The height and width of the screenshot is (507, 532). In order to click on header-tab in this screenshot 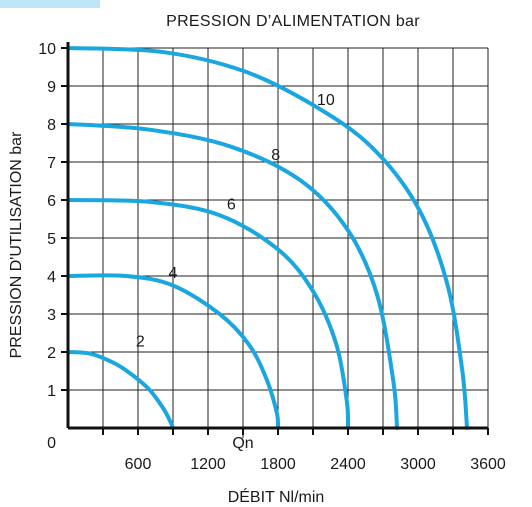, I will do `click(50, 4)`.